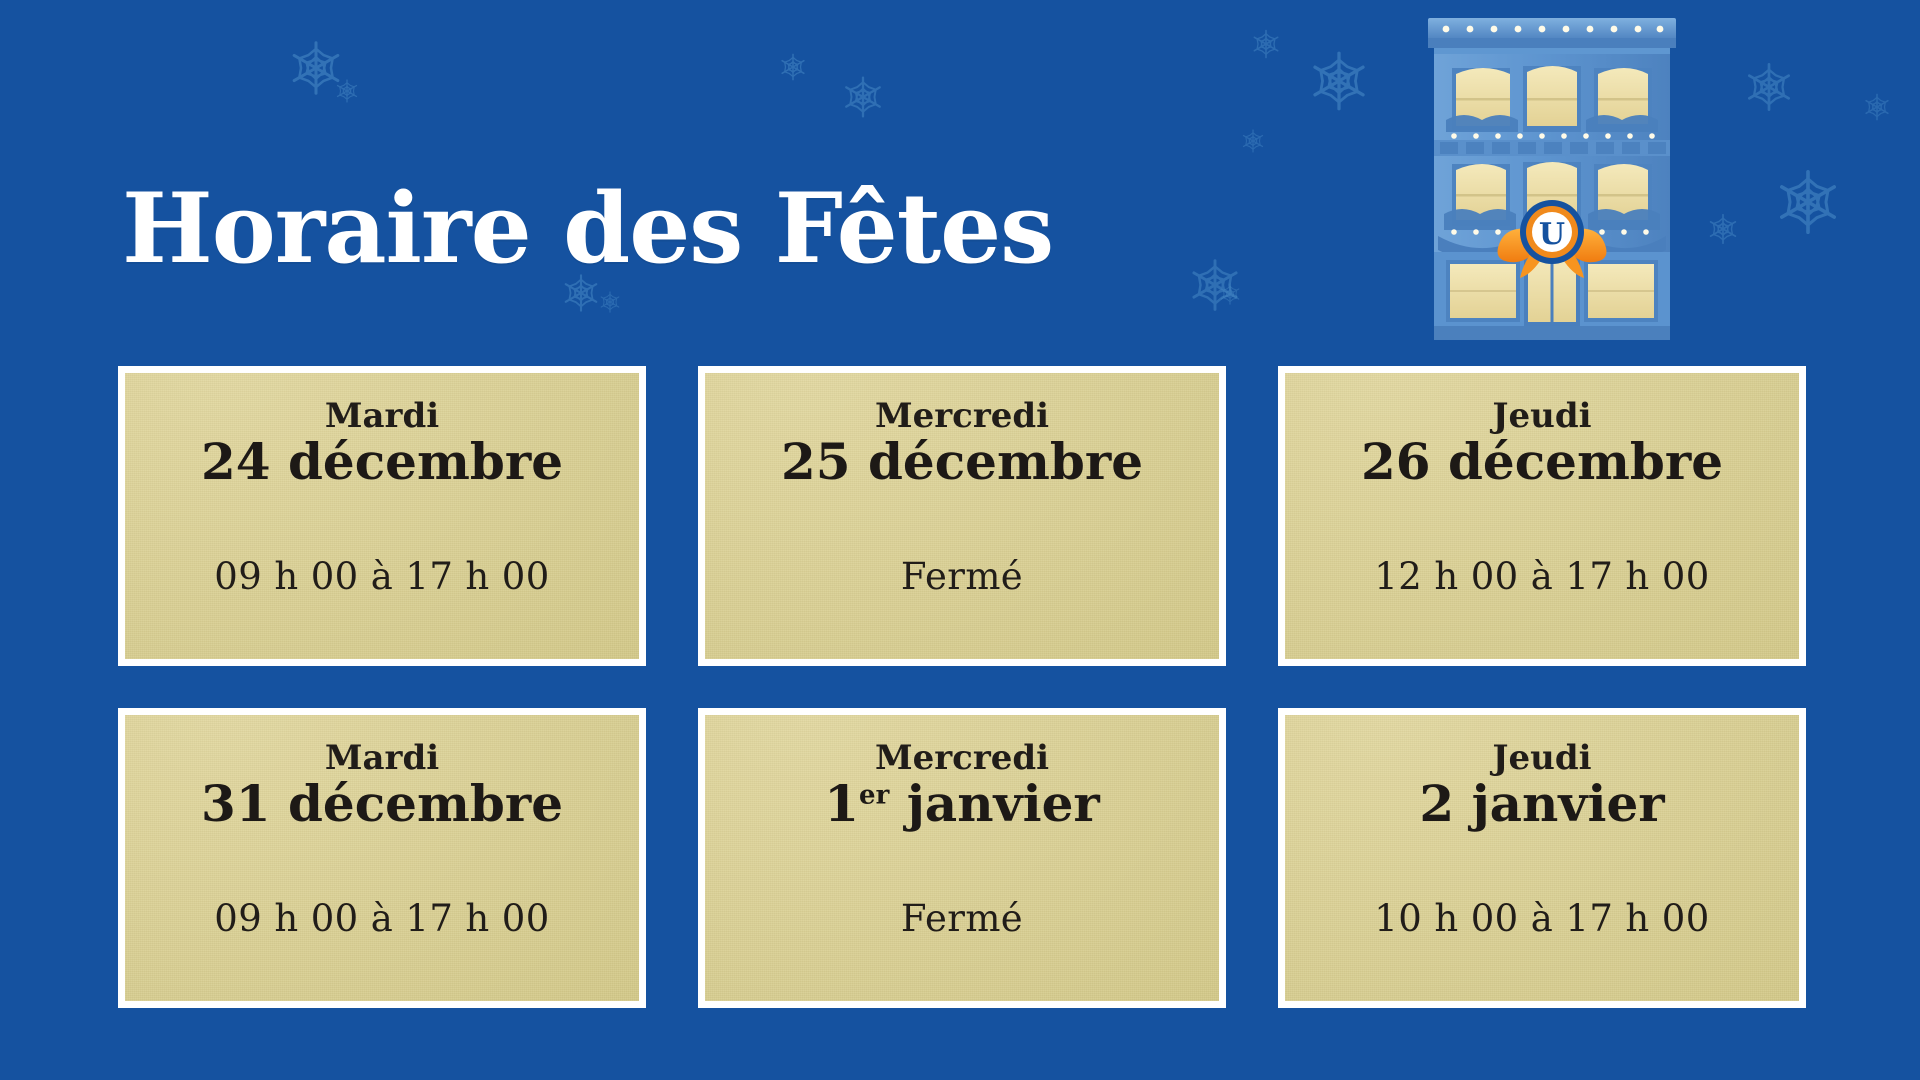 The height and width of the screenshot is (1080, 1920). I want to click on page-title: Horaire des Fêtes, so click(588, 229).